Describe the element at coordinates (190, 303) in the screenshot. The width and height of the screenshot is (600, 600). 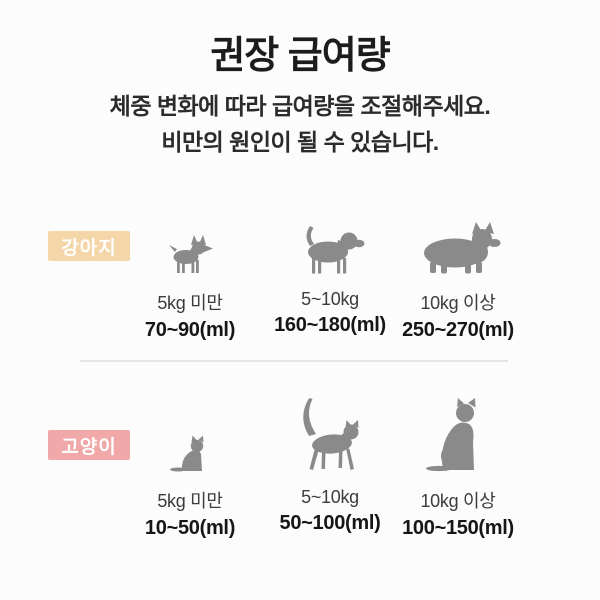
I see `dog-small-weight: 5kg 미만` at that location.